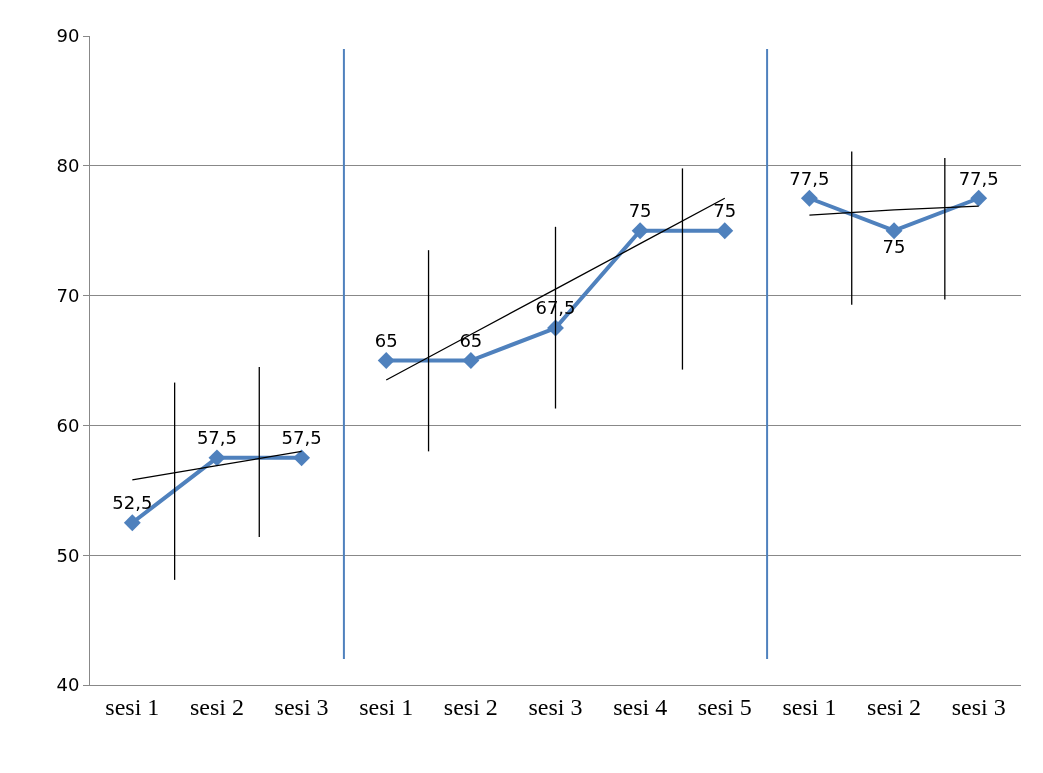 This screenshot has width=1043, height=773. What do you see at coordinates (68, 166) in the screenshot?
I see `y-tick-label: 80` at bounding box center [68, 166].